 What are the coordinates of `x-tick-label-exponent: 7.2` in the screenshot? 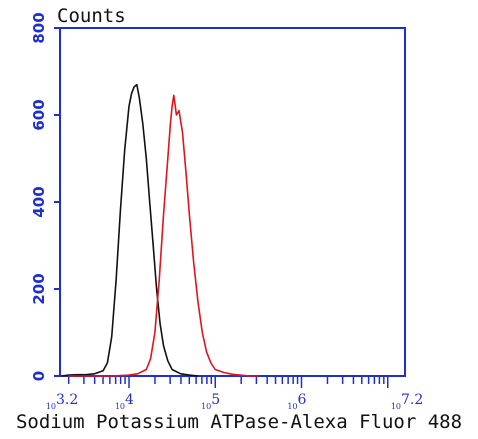 It's located at (412, 400).